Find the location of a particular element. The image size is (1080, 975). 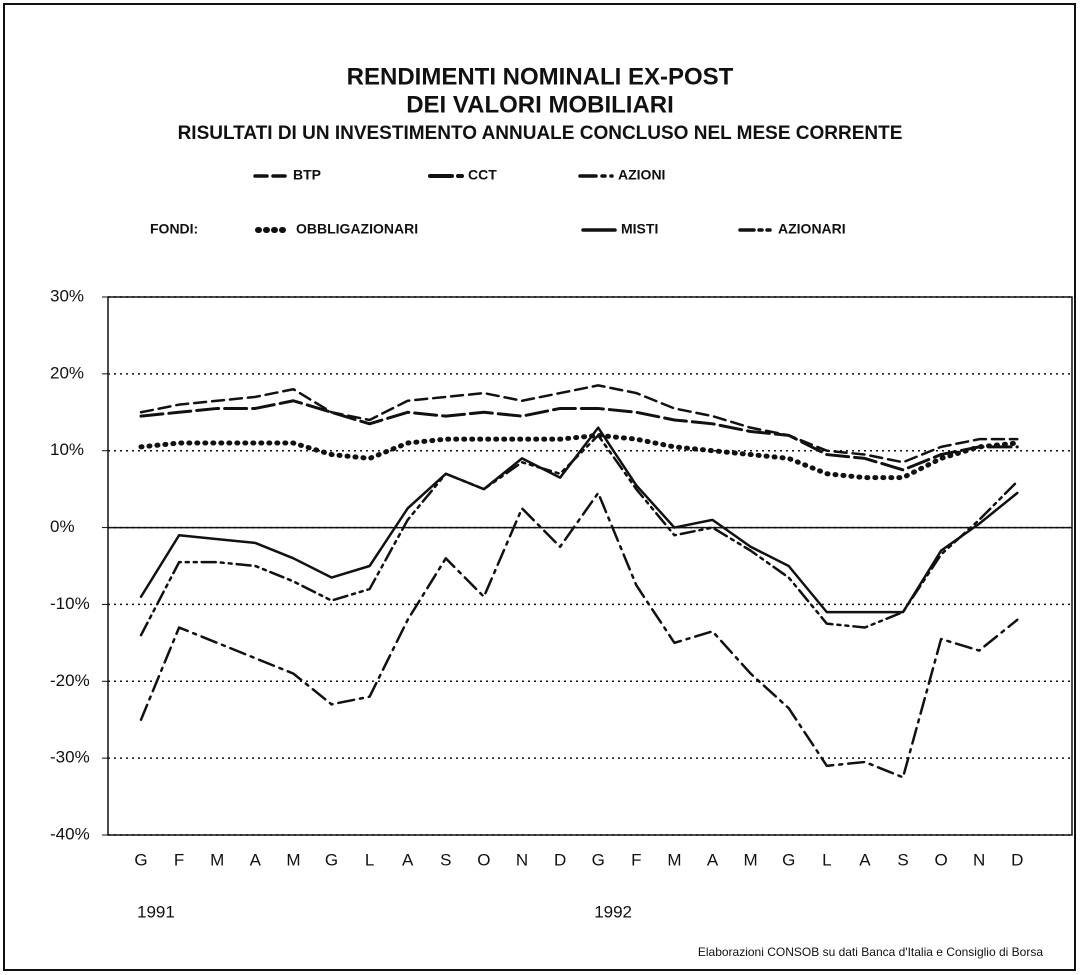

y-tick-label: 10% is located at coordinates (67, 449).